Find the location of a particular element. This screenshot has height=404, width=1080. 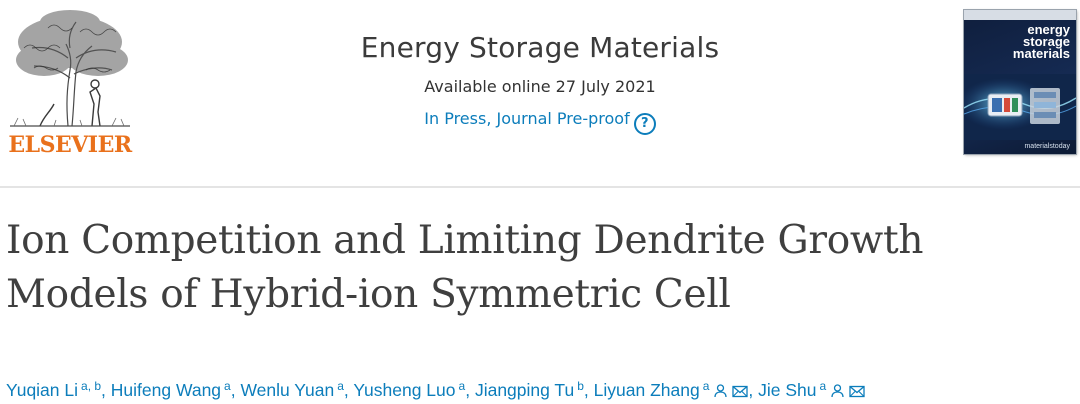

article-status: In Press, Journal Pre-proof? is located at coordinates (540, 120).